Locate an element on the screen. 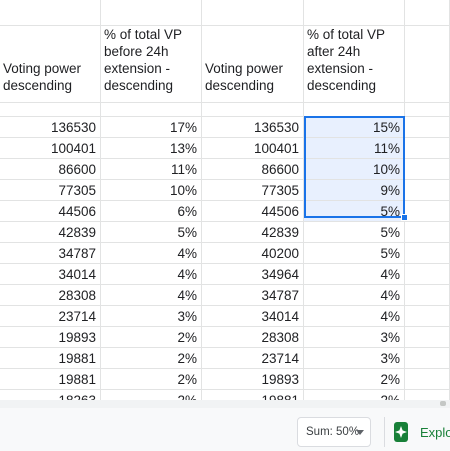 The height and width of the screenshot is (451, 450). table-row: 34787 4% 40200 5% is located at coordinates (225, 253).